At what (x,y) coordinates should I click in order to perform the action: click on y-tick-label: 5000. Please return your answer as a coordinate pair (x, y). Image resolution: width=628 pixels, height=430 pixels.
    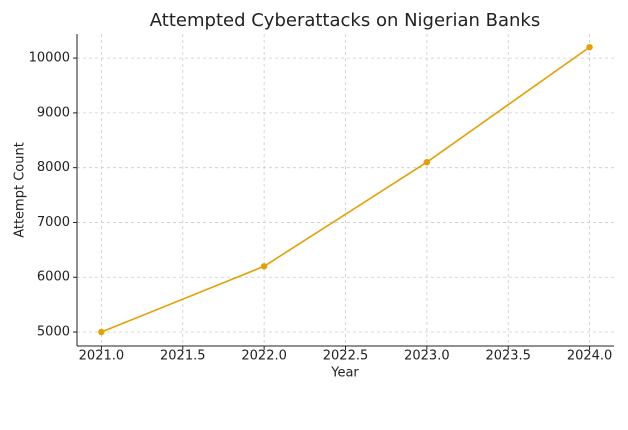
    Looking at the image, I should click on (53, 332).